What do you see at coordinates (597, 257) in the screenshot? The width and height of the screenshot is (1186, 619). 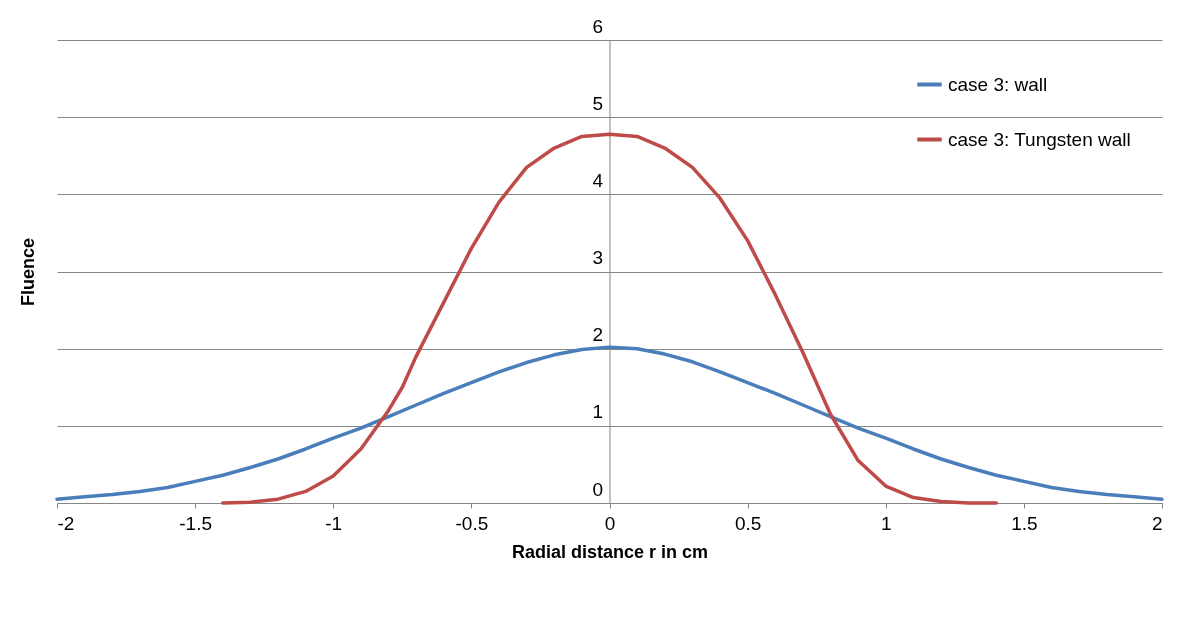 I see `y-tick-label: 3` at bounding box center [597, 257].